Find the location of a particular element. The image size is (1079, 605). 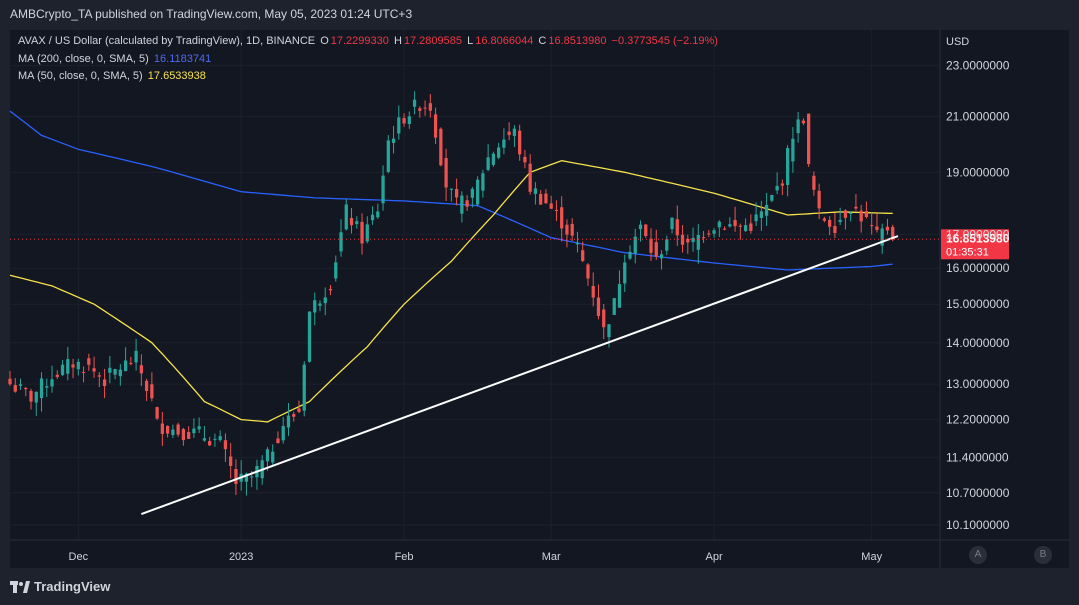

log-scale-button: B is located at coordinates (1043, 555).